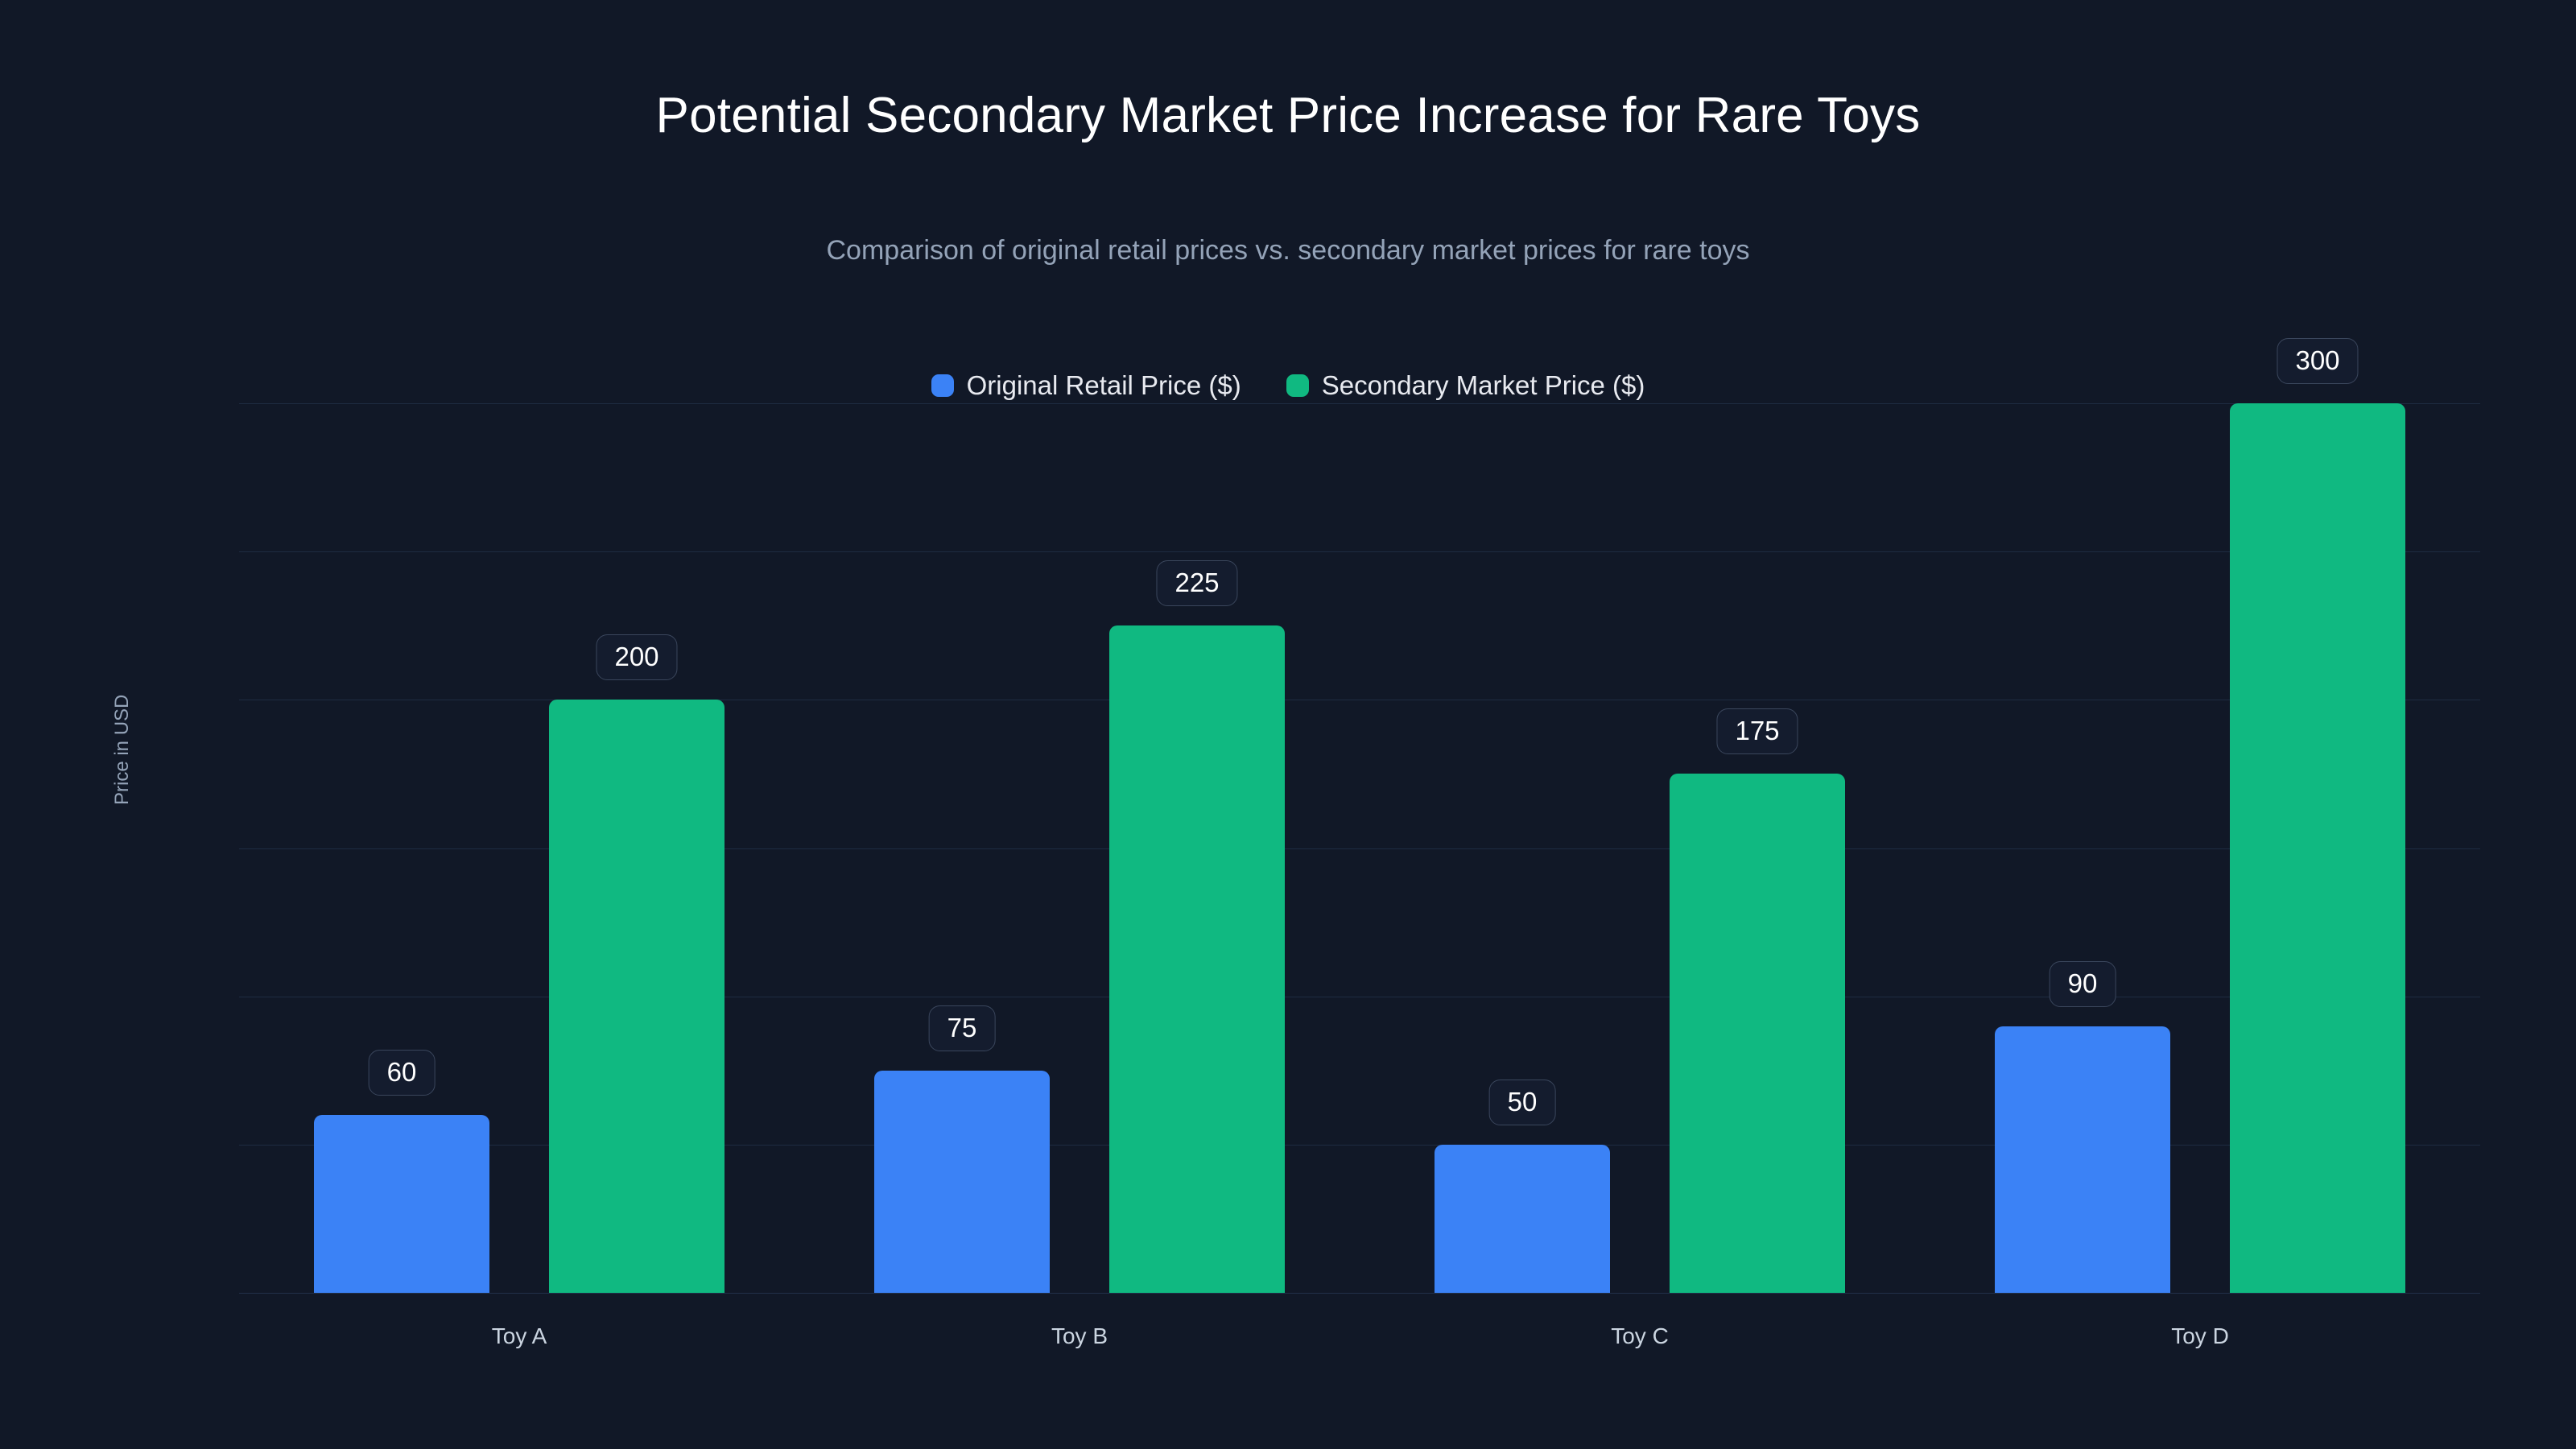  What do you see at coordinates (1757, 731) in the screenshot?
I see `data-label-badge: 175` at bounding box center [1757, 731].